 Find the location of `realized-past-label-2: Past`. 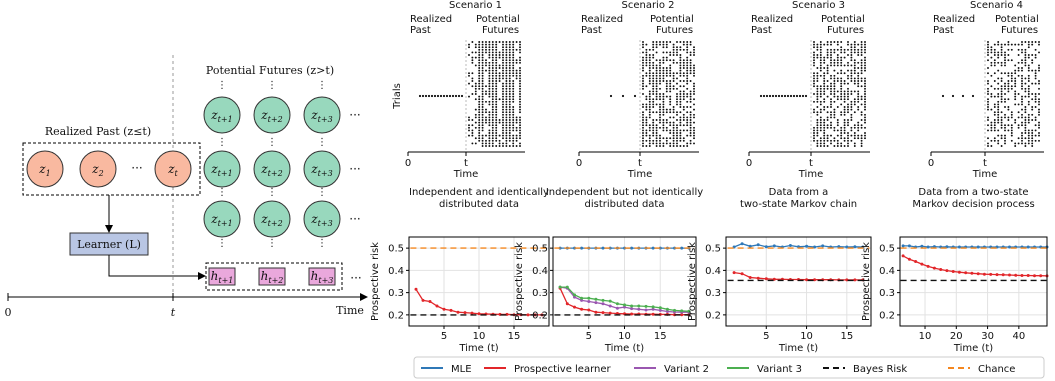

realized-past-label-2: Past is located at coordinates (943, 30).